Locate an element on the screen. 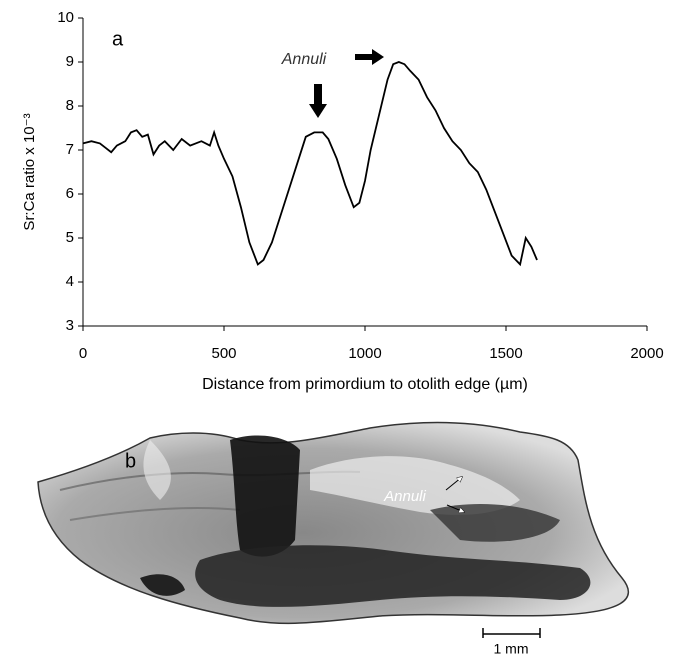  y-tick-label: 6 is located at coordinates (70, 193).